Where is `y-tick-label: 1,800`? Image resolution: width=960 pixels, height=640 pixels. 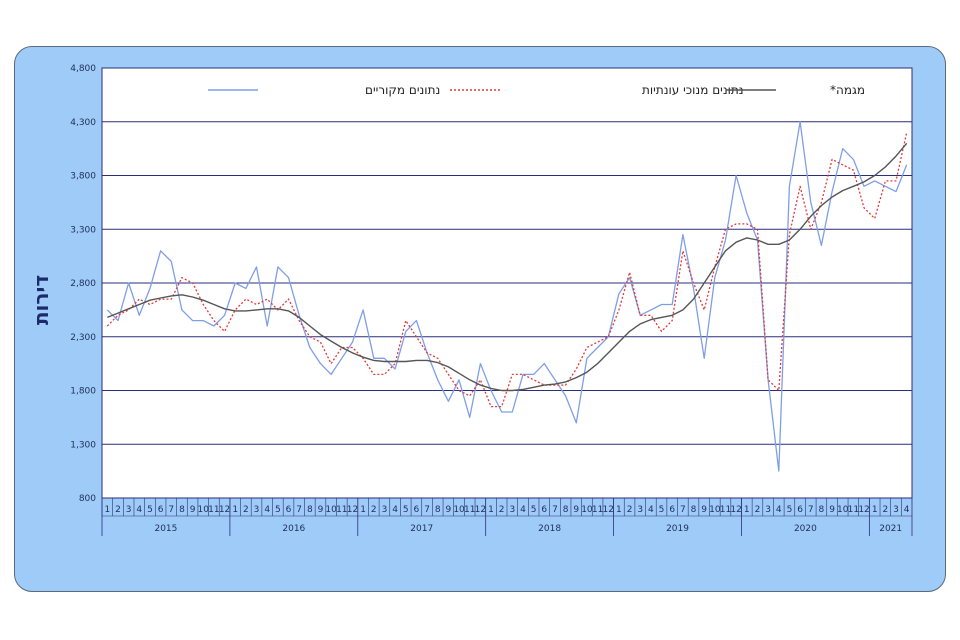 y-tick-label: 1,800 is located at coordinates (83, 392).